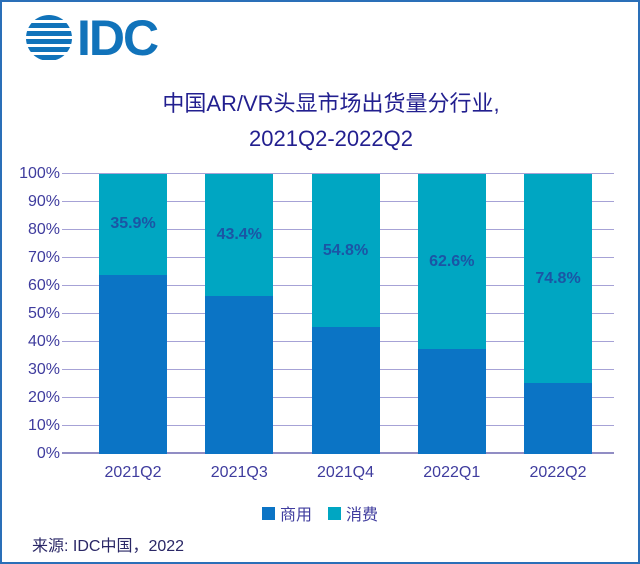 The height and width of the screenshot is (564, 640). Describe the element at coordinates (325, 121) in the screenshot. I see `chart-title: 中国AR/VR头显市场出货量分行业, 2021Q2-2022Q2` at that location.